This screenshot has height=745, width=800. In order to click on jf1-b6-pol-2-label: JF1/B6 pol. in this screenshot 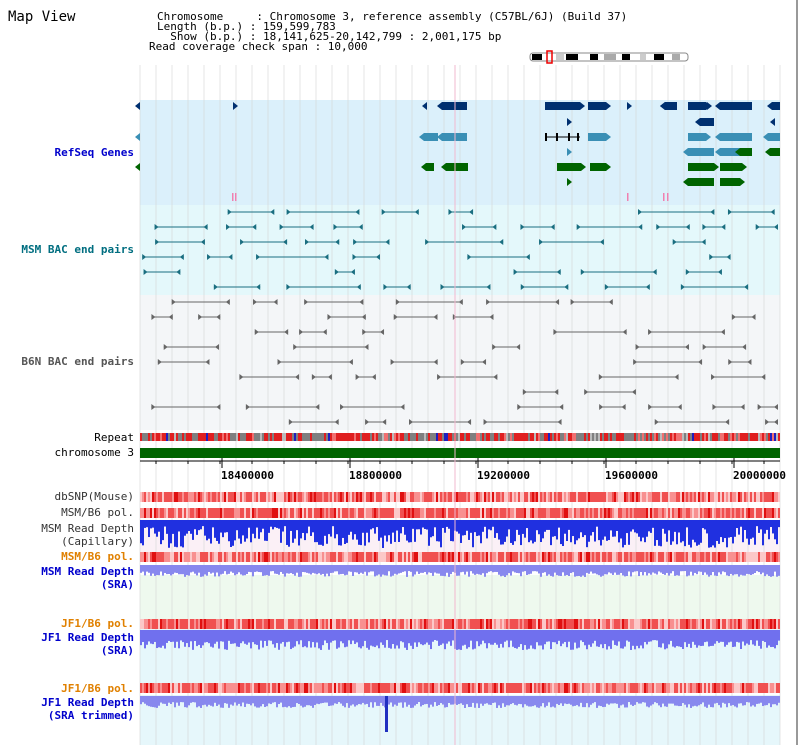, I will do `click(97, 688)`.